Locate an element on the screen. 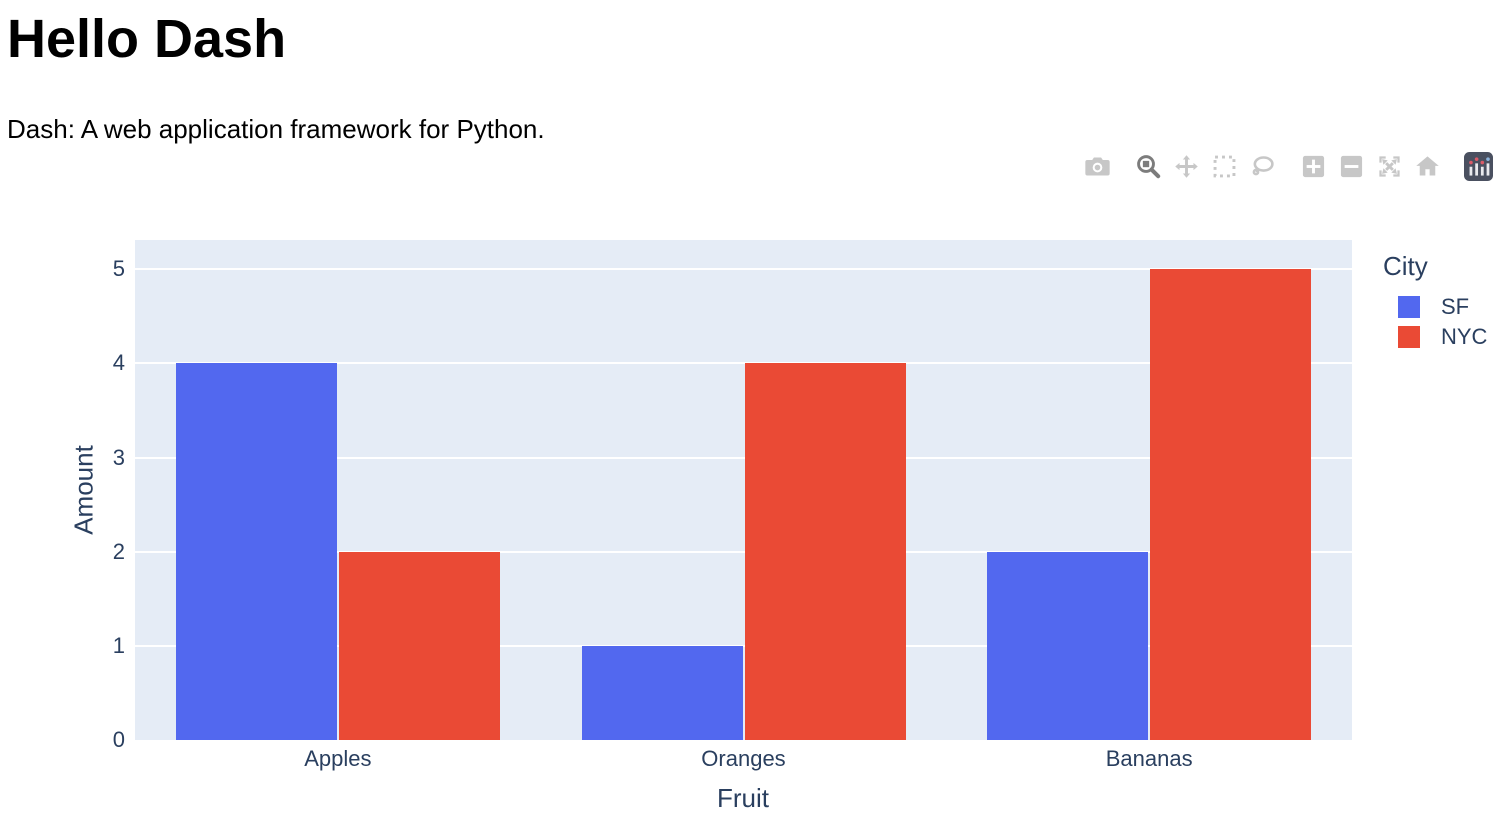 The image size is (1506, 836). modebar is located at coordinates (1287, 166).